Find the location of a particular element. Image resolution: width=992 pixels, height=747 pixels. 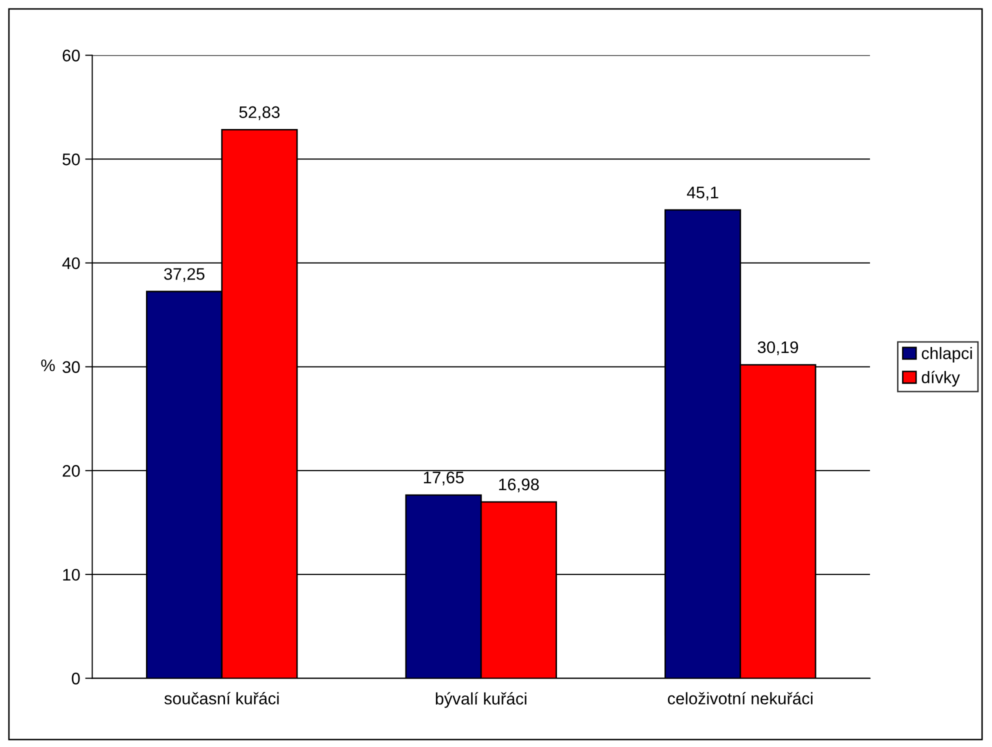

y-tick-label: 30 is located at coordinates (71, 367).